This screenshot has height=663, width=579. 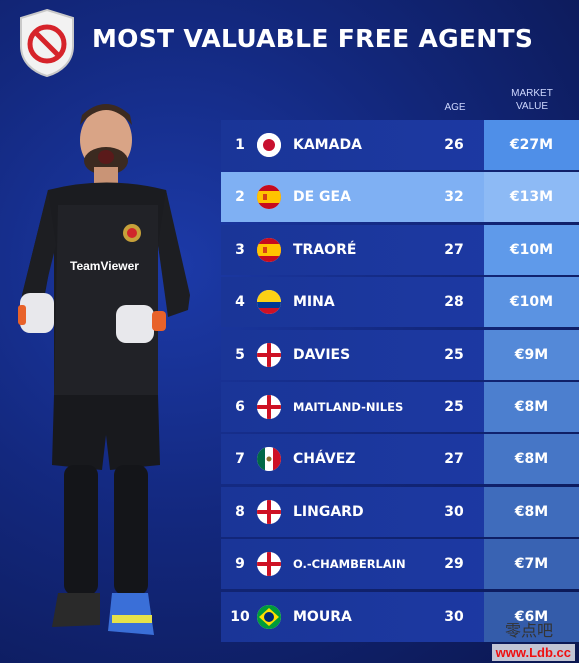 I want to click on page-title: MOST VALUABLE FREE AGENTS, so click(x=313, y=38).